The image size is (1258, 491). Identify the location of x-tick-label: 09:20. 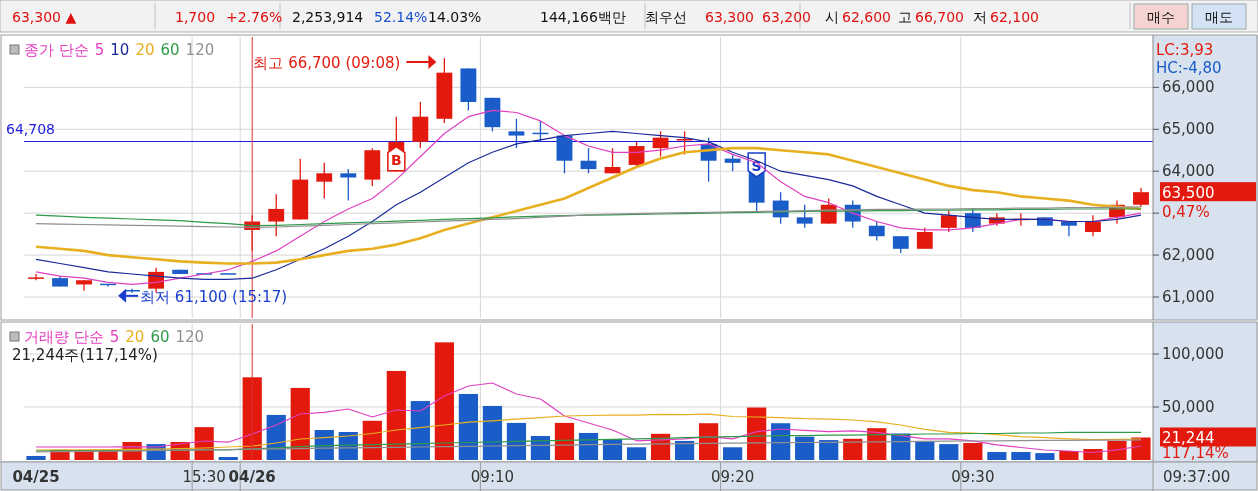
(733, 477).